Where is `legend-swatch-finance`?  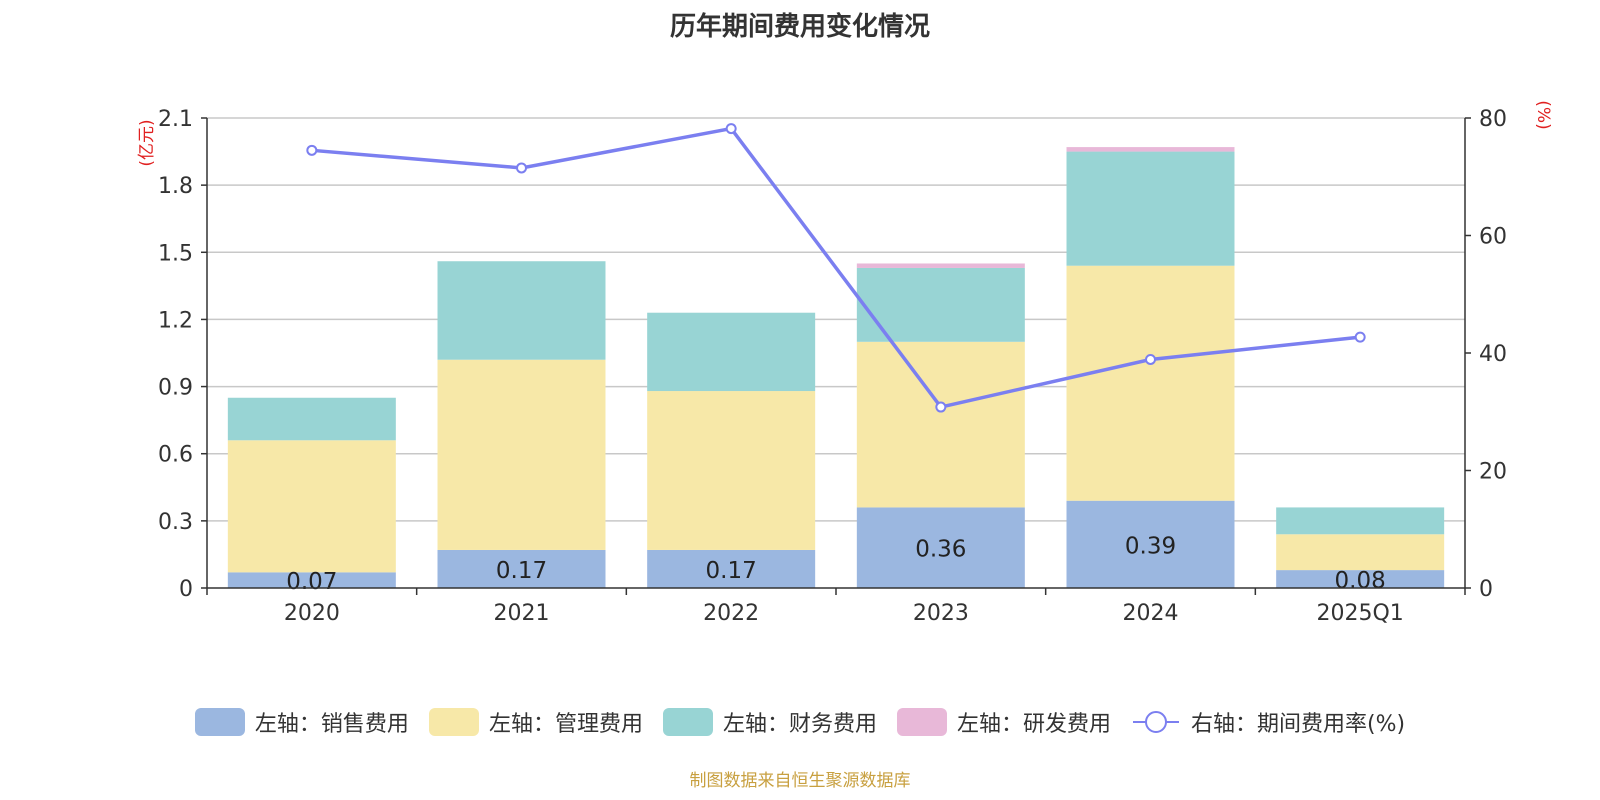 legend-swatch-finance is located at coordinates (687, 722).